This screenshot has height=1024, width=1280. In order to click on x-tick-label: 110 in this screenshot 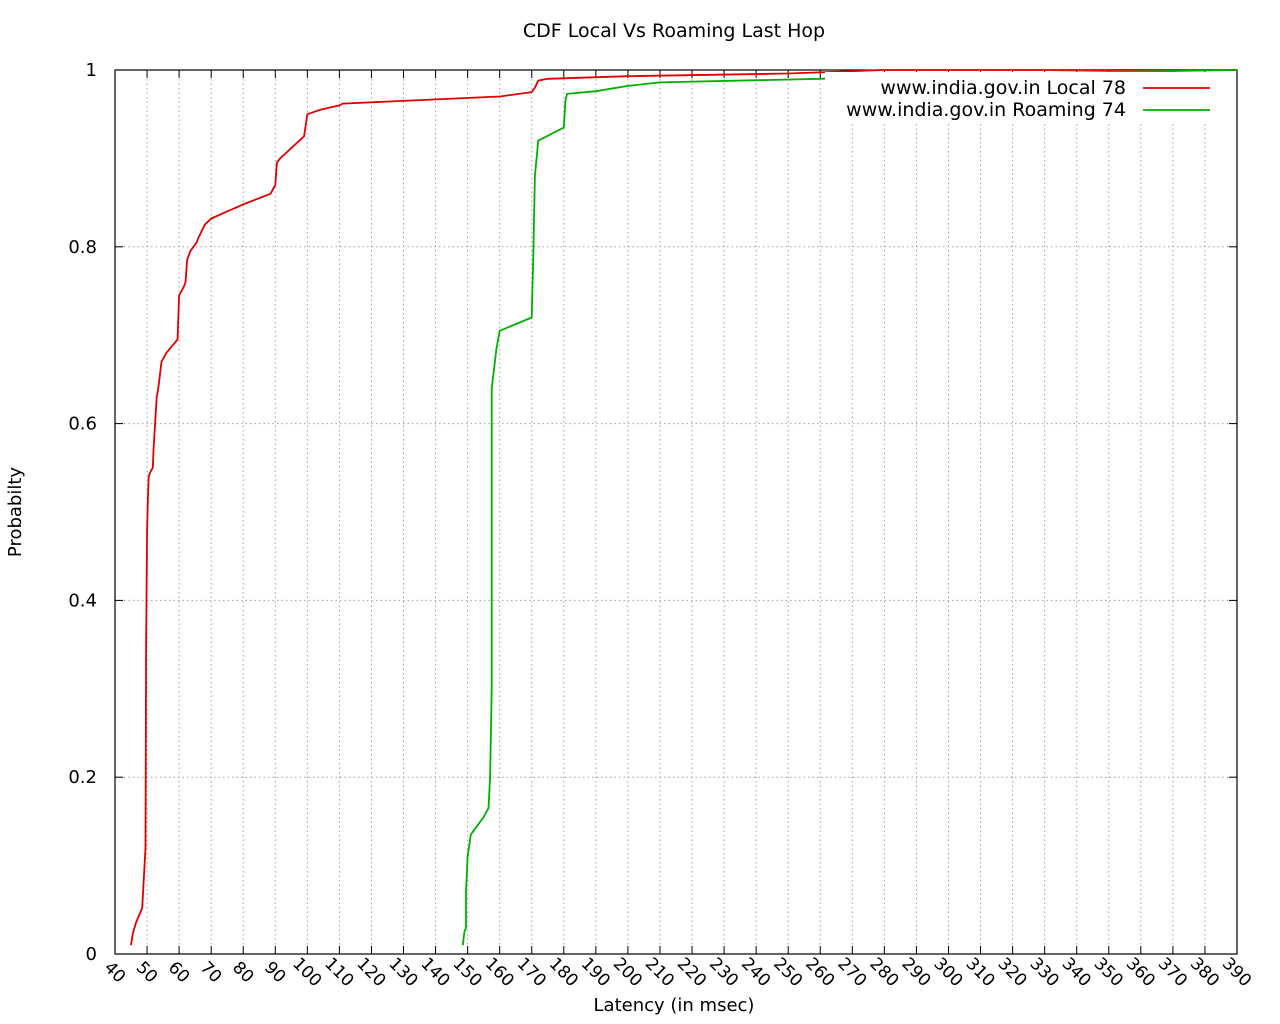, I will do `click(338, 972)`.